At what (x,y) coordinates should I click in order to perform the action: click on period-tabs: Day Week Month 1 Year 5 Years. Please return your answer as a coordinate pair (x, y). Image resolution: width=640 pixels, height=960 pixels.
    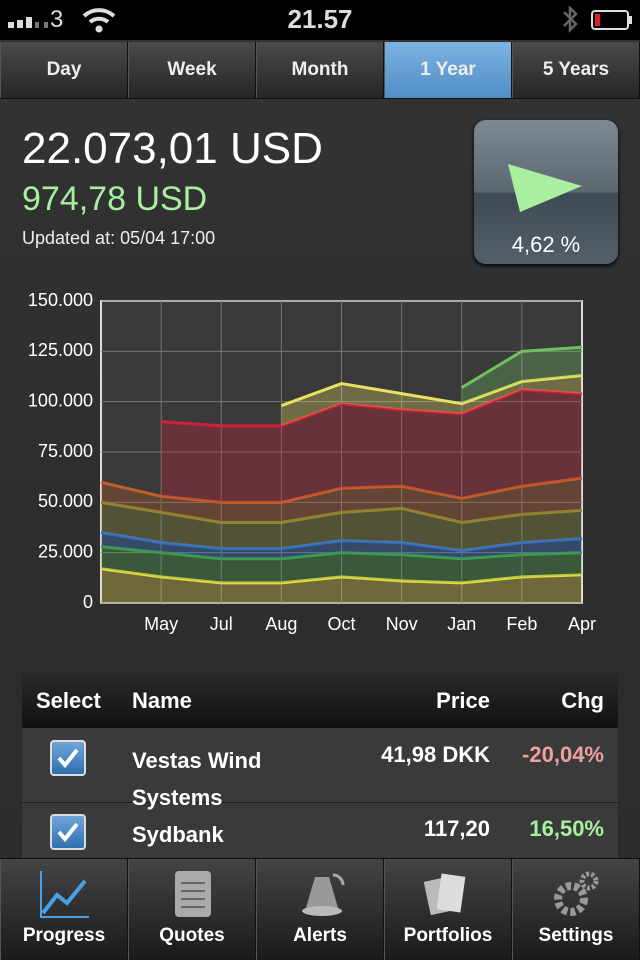
    Looking at the image, I should click on (320, 70).